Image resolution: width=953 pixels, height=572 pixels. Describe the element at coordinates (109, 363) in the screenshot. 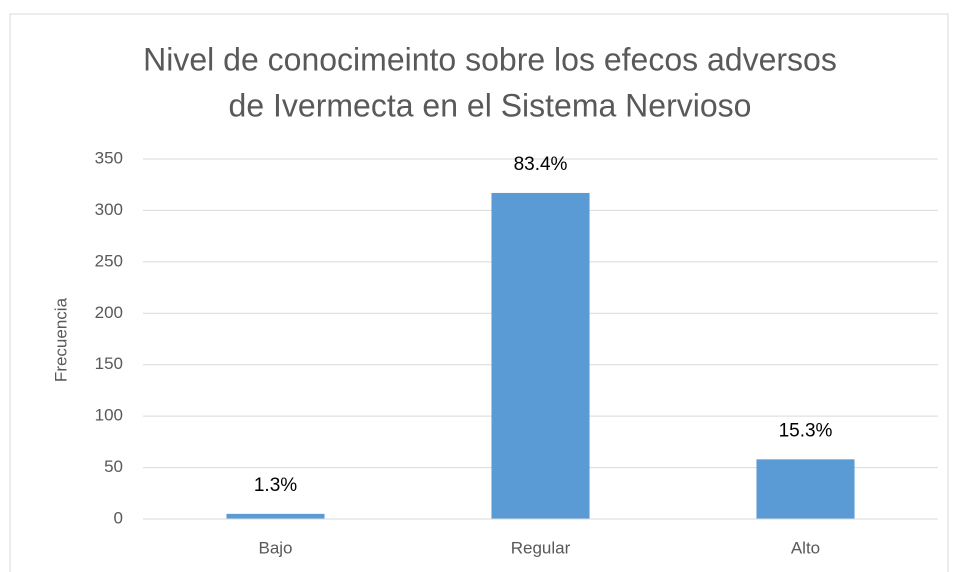

I see `y-tick-label: 150` at that location.